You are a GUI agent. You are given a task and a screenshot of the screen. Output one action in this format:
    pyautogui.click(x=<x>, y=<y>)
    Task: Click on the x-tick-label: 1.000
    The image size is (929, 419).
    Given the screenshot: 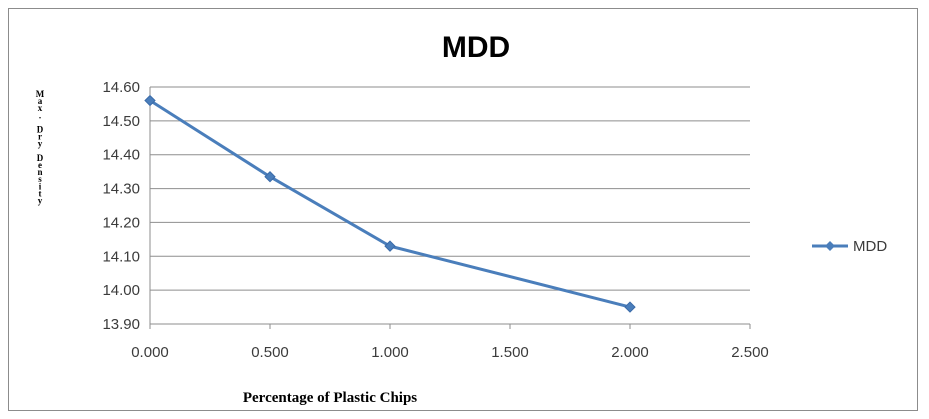 What is the action you would take?
    pyautogui.click(x=390, y=352)
    